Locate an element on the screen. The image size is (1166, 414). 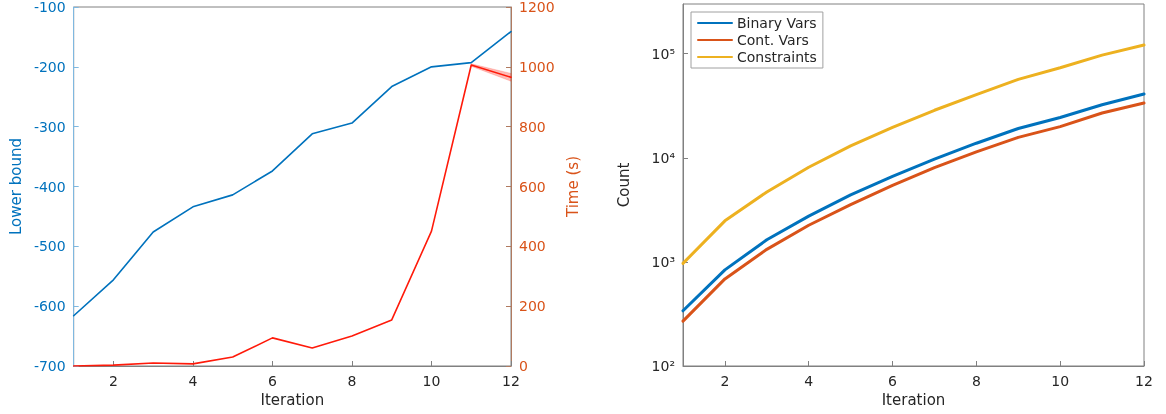
y-tick-label: 10² is located at coordinates (663, 366).